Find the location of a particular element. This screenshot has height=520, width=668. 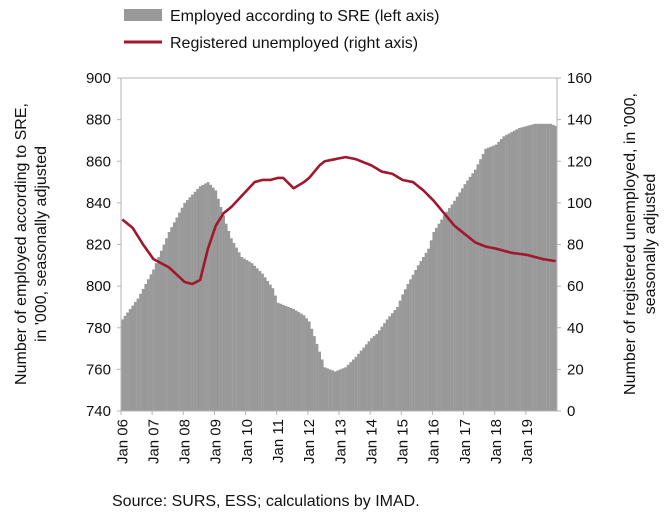

right-tick-label: 40 is located at coordinates (575, 328).